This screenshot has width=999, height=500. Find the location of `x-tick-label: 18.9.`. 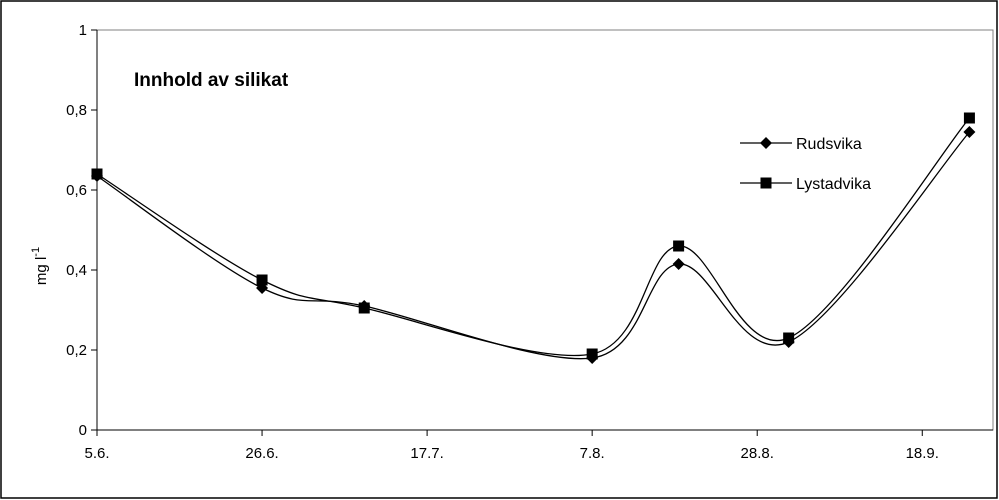

x-tick-label: 18.9. is located at coordinates (922, 453).